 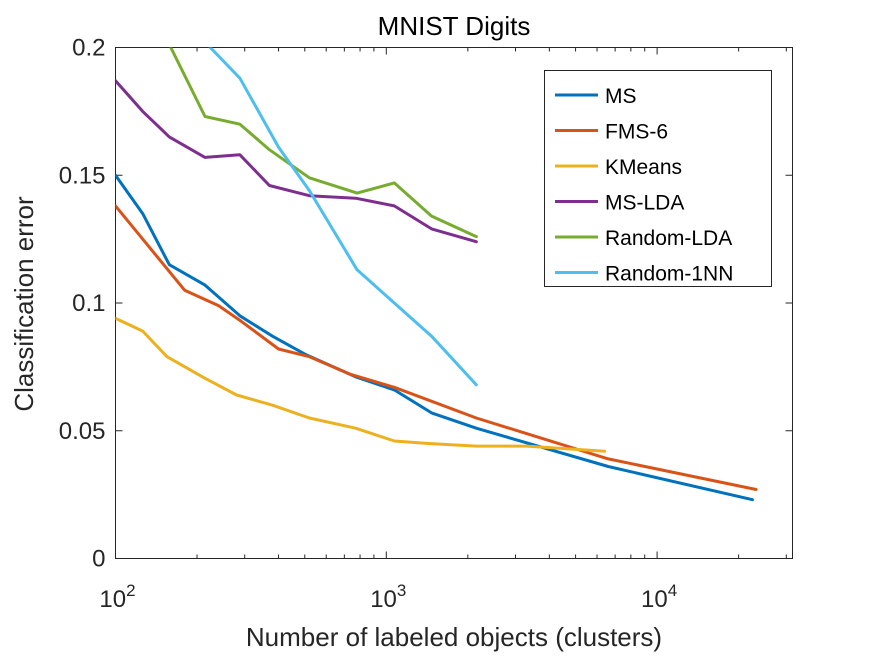 I want to click on y-tick-label: 0, so click(x=98, y=559).